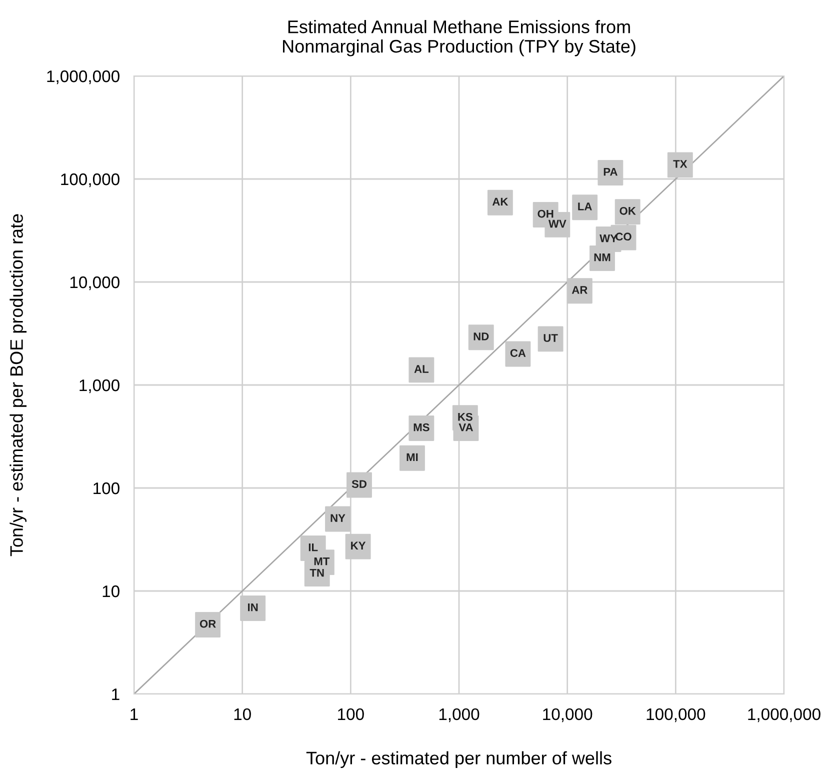 This screenshot has width=826, height=777. Describe the element at coordinates (116, 694) in the screenshot. I see `y-tick-label: 1` at that location.